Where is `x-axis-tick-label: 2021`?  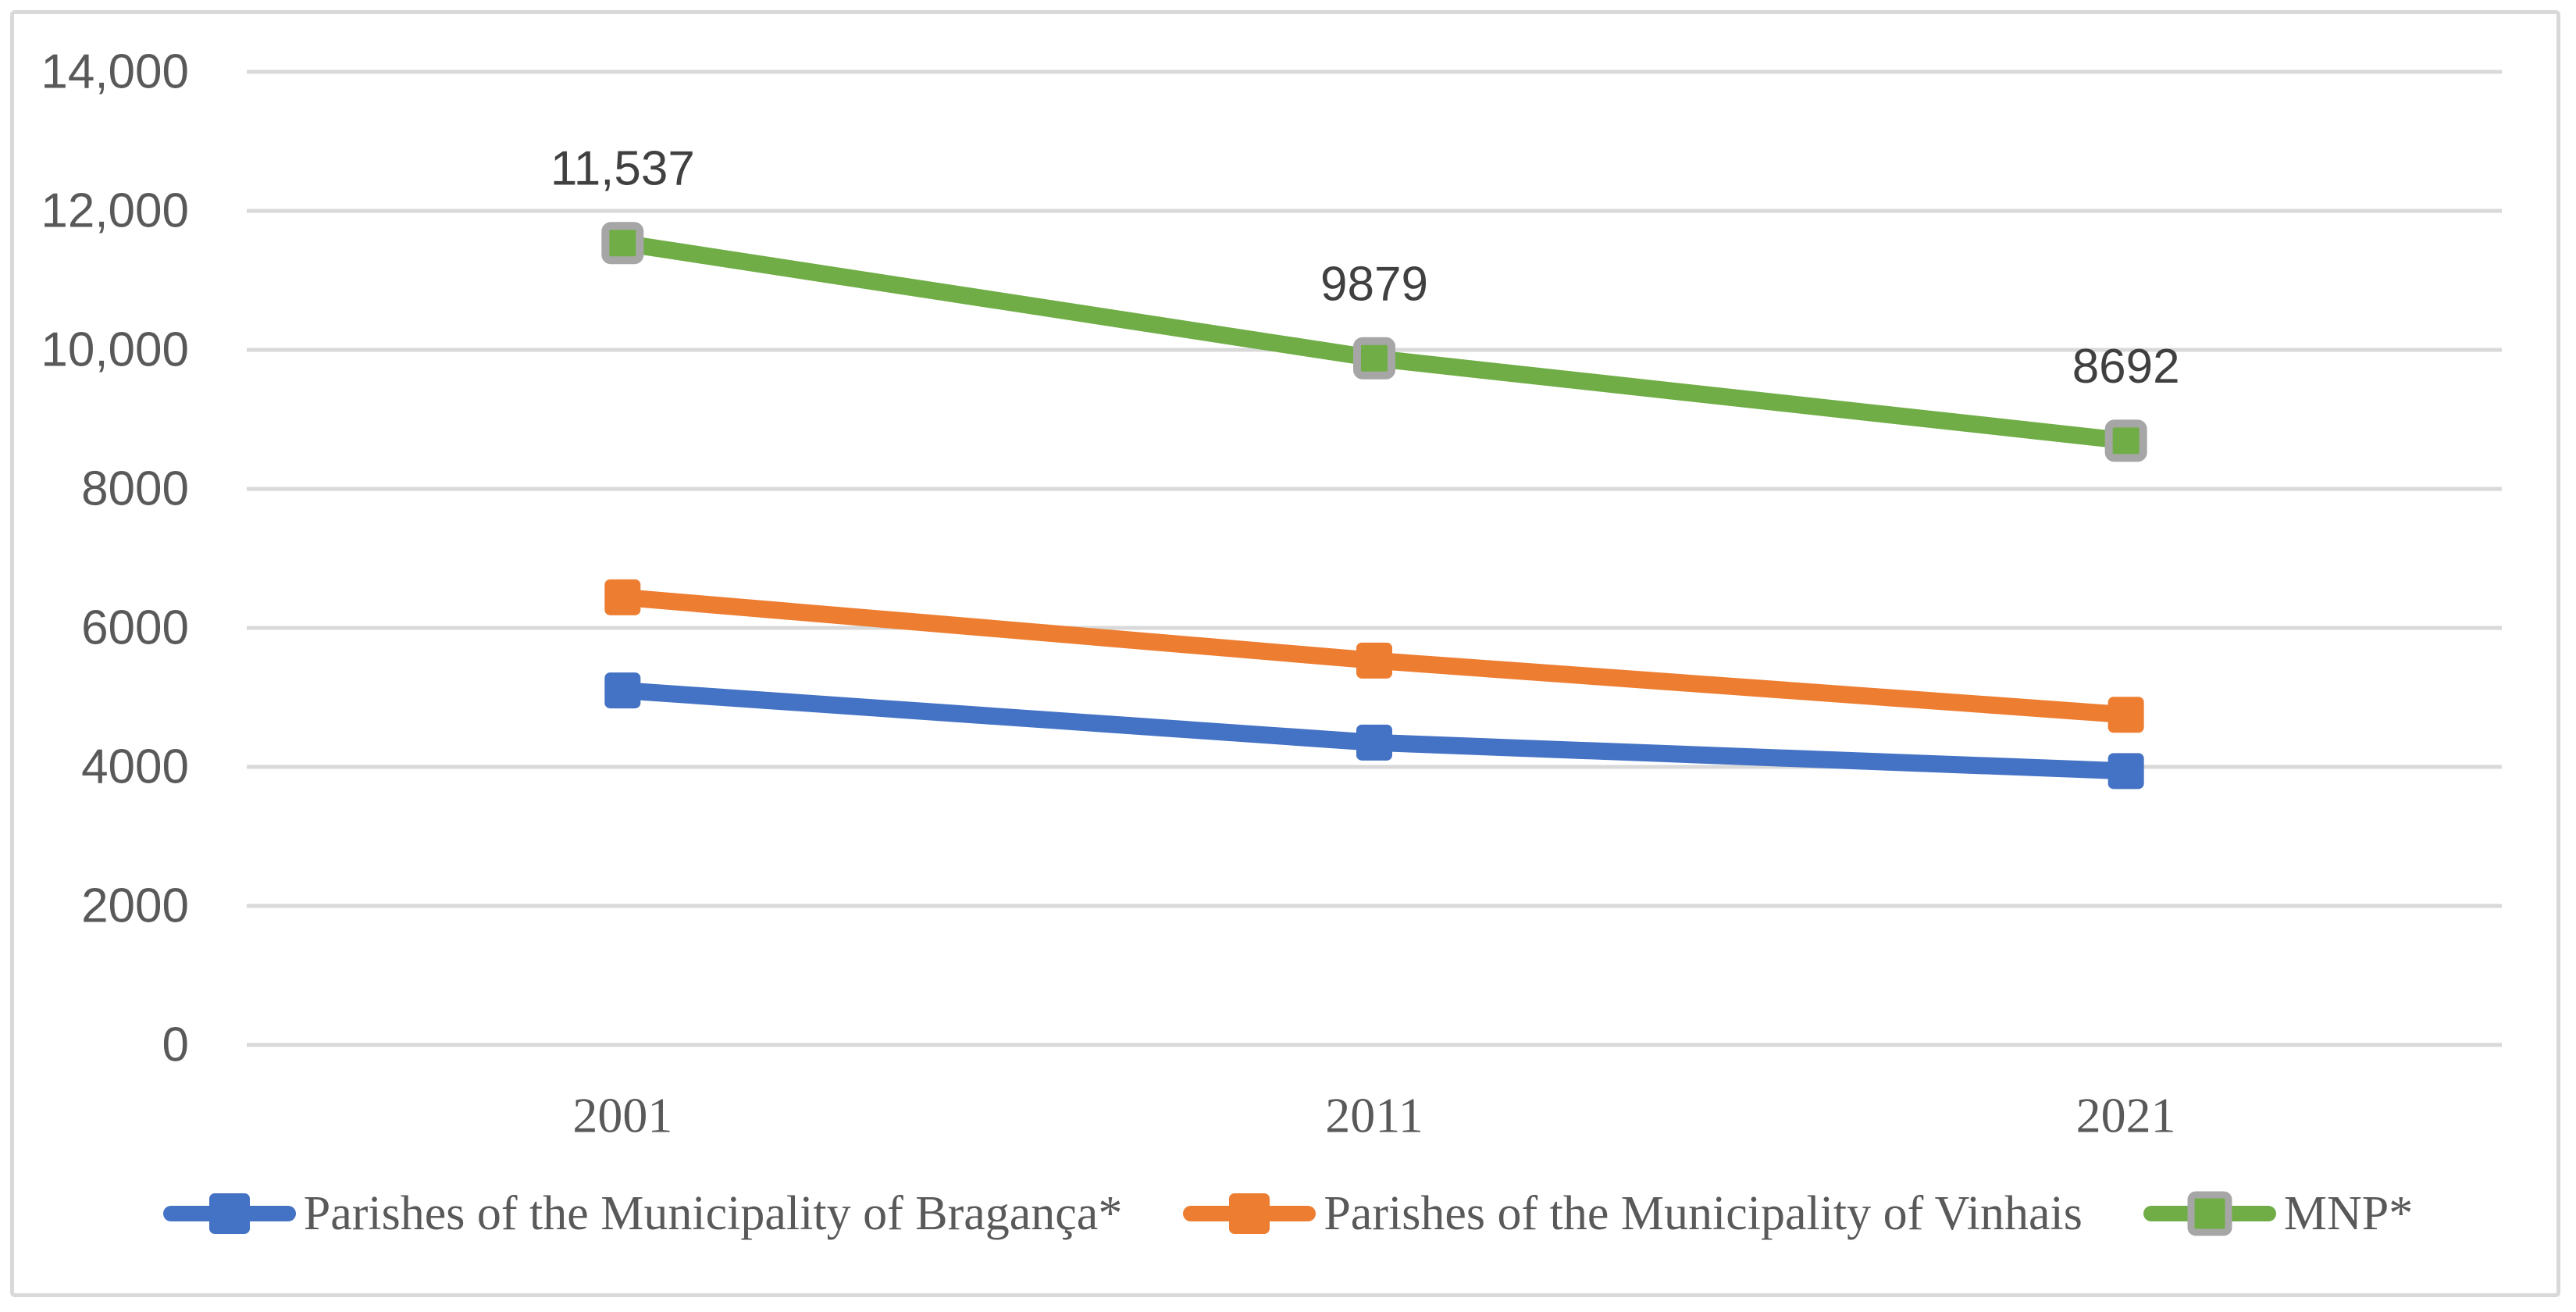
x-axis-tick-label: 2021 is located at coordinates (2126, 1115).